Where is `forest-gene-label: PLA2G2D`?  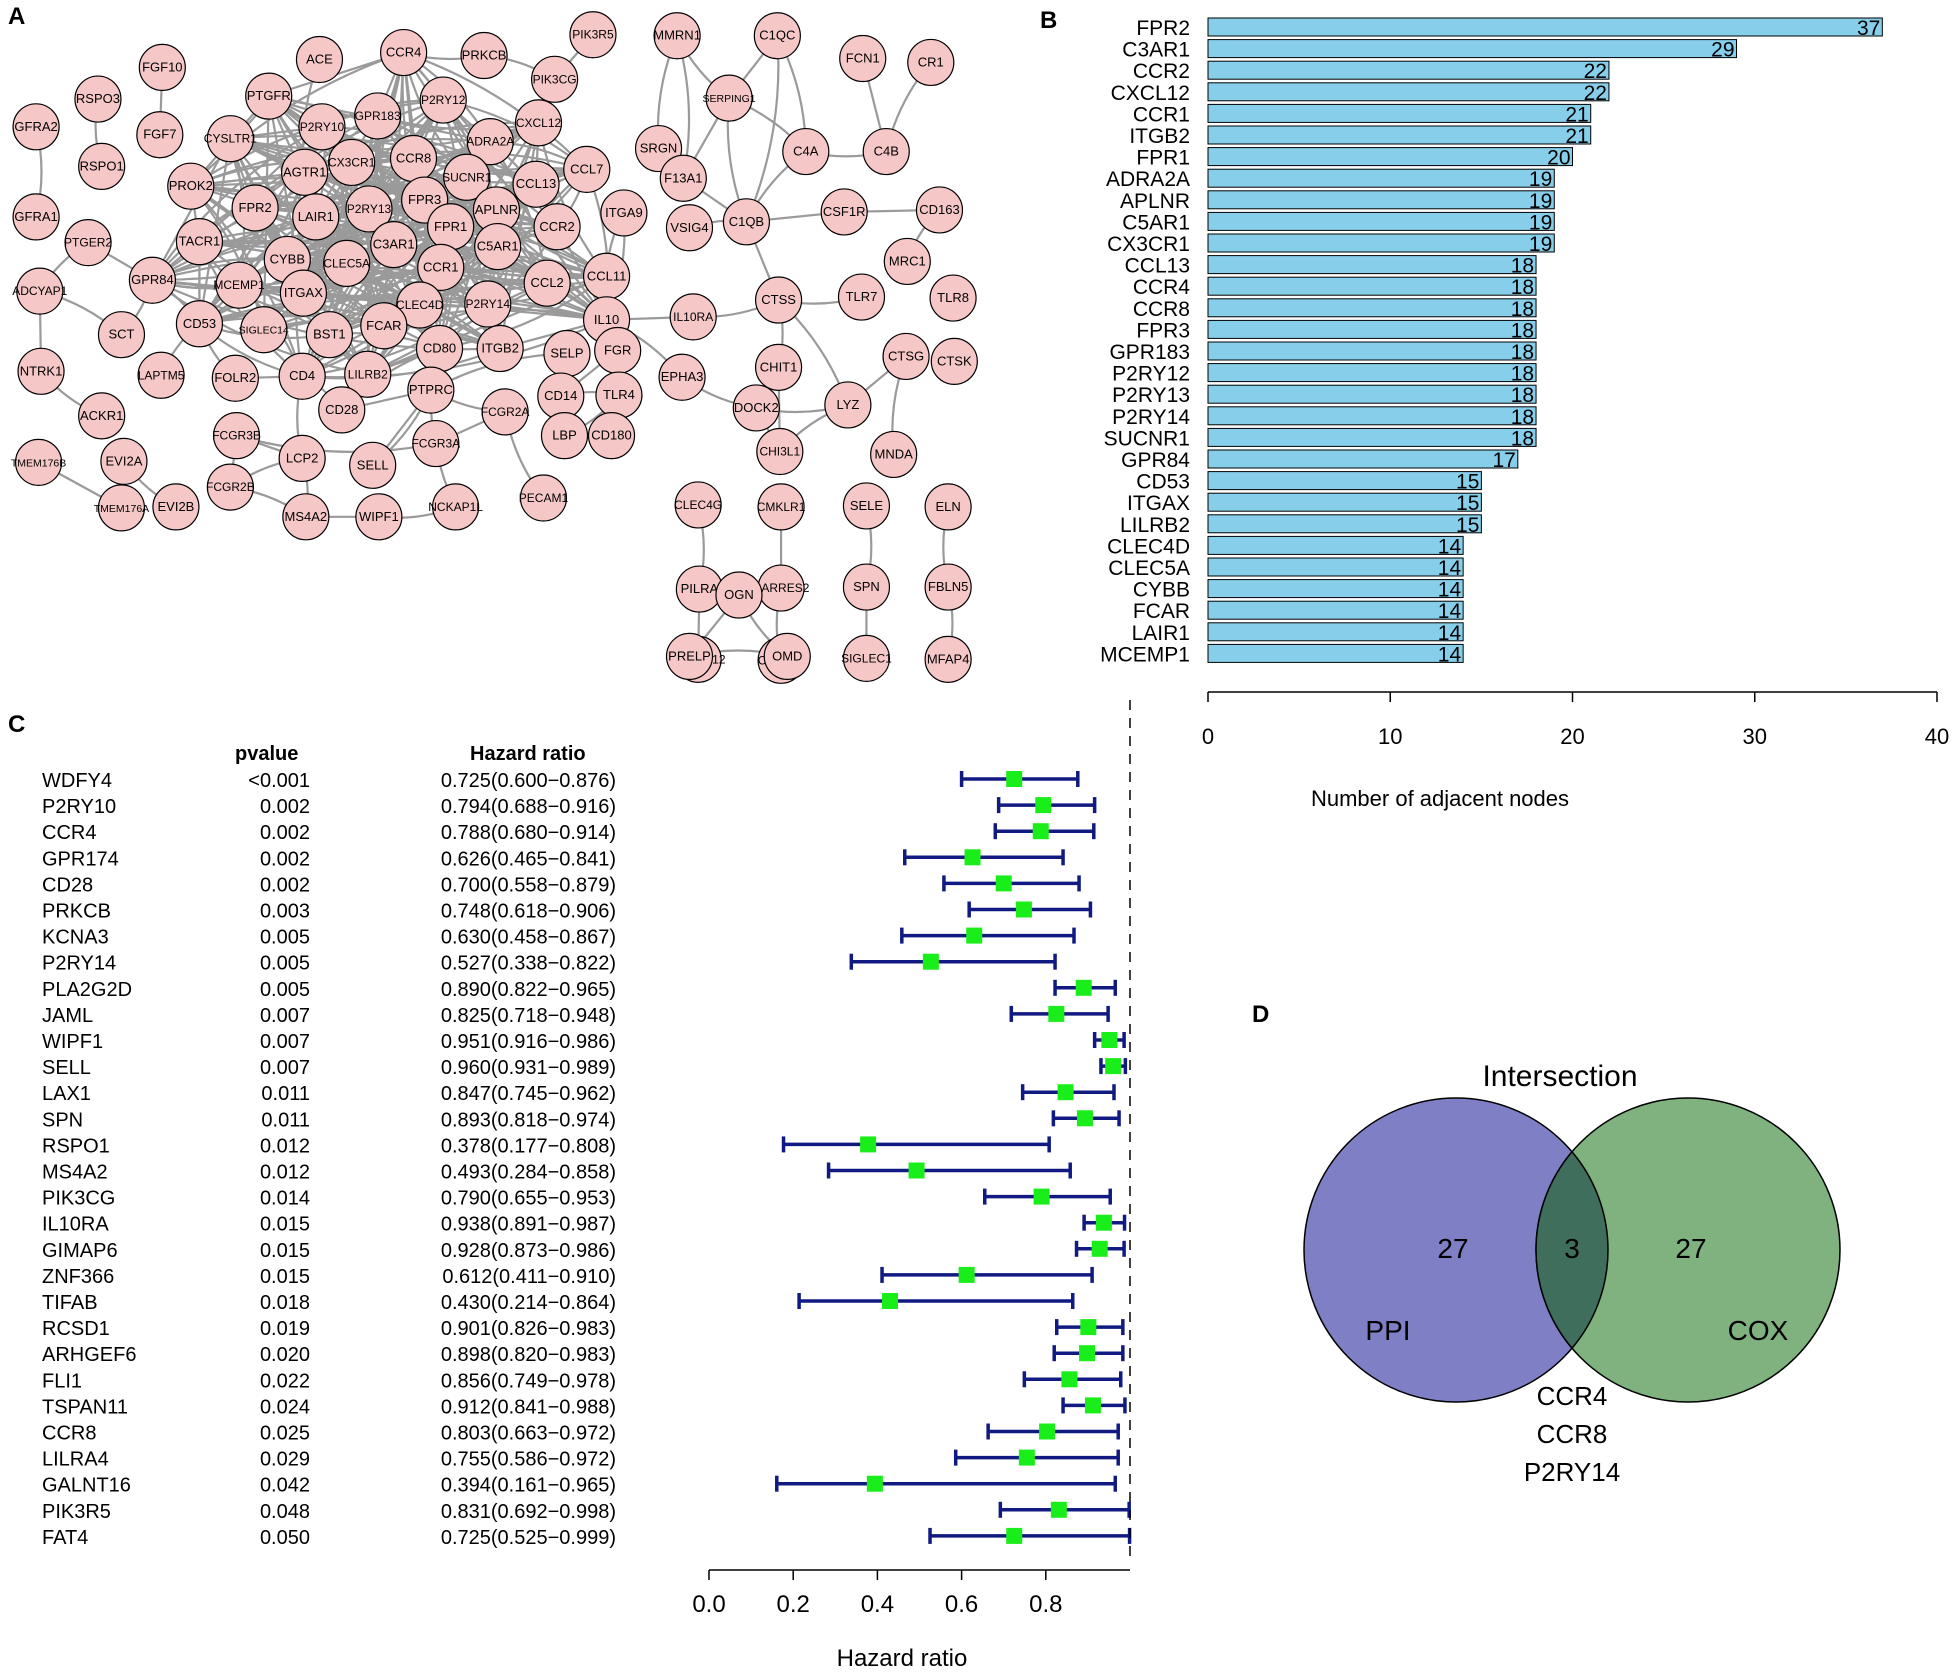
forest-gene-label: PLA2G2D is located at coordinates (87, 990).